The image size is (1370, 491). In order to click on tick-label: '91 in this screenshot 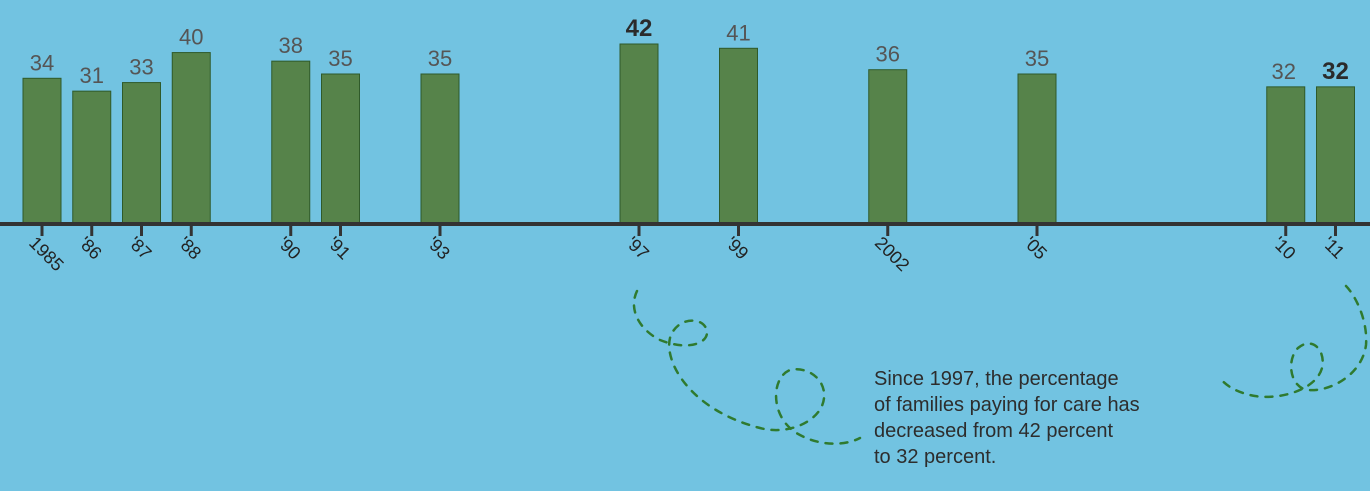, I will do `click(339, 248)`.